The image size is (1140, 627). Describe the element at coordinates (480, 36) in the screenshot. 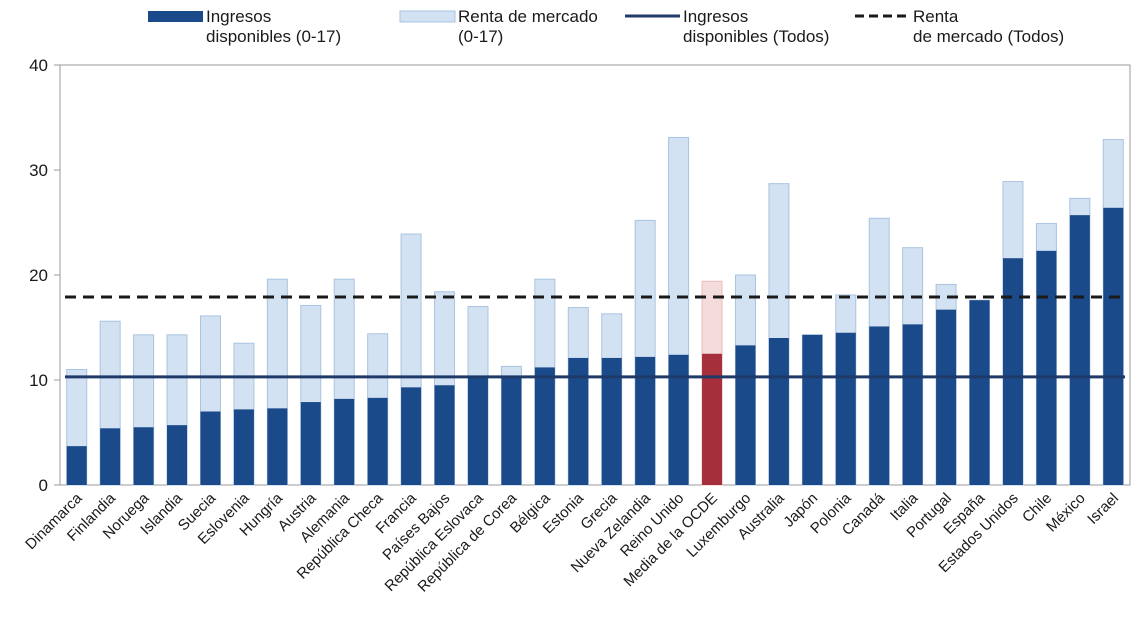

I see `legend-label: (0-17)` at that location.